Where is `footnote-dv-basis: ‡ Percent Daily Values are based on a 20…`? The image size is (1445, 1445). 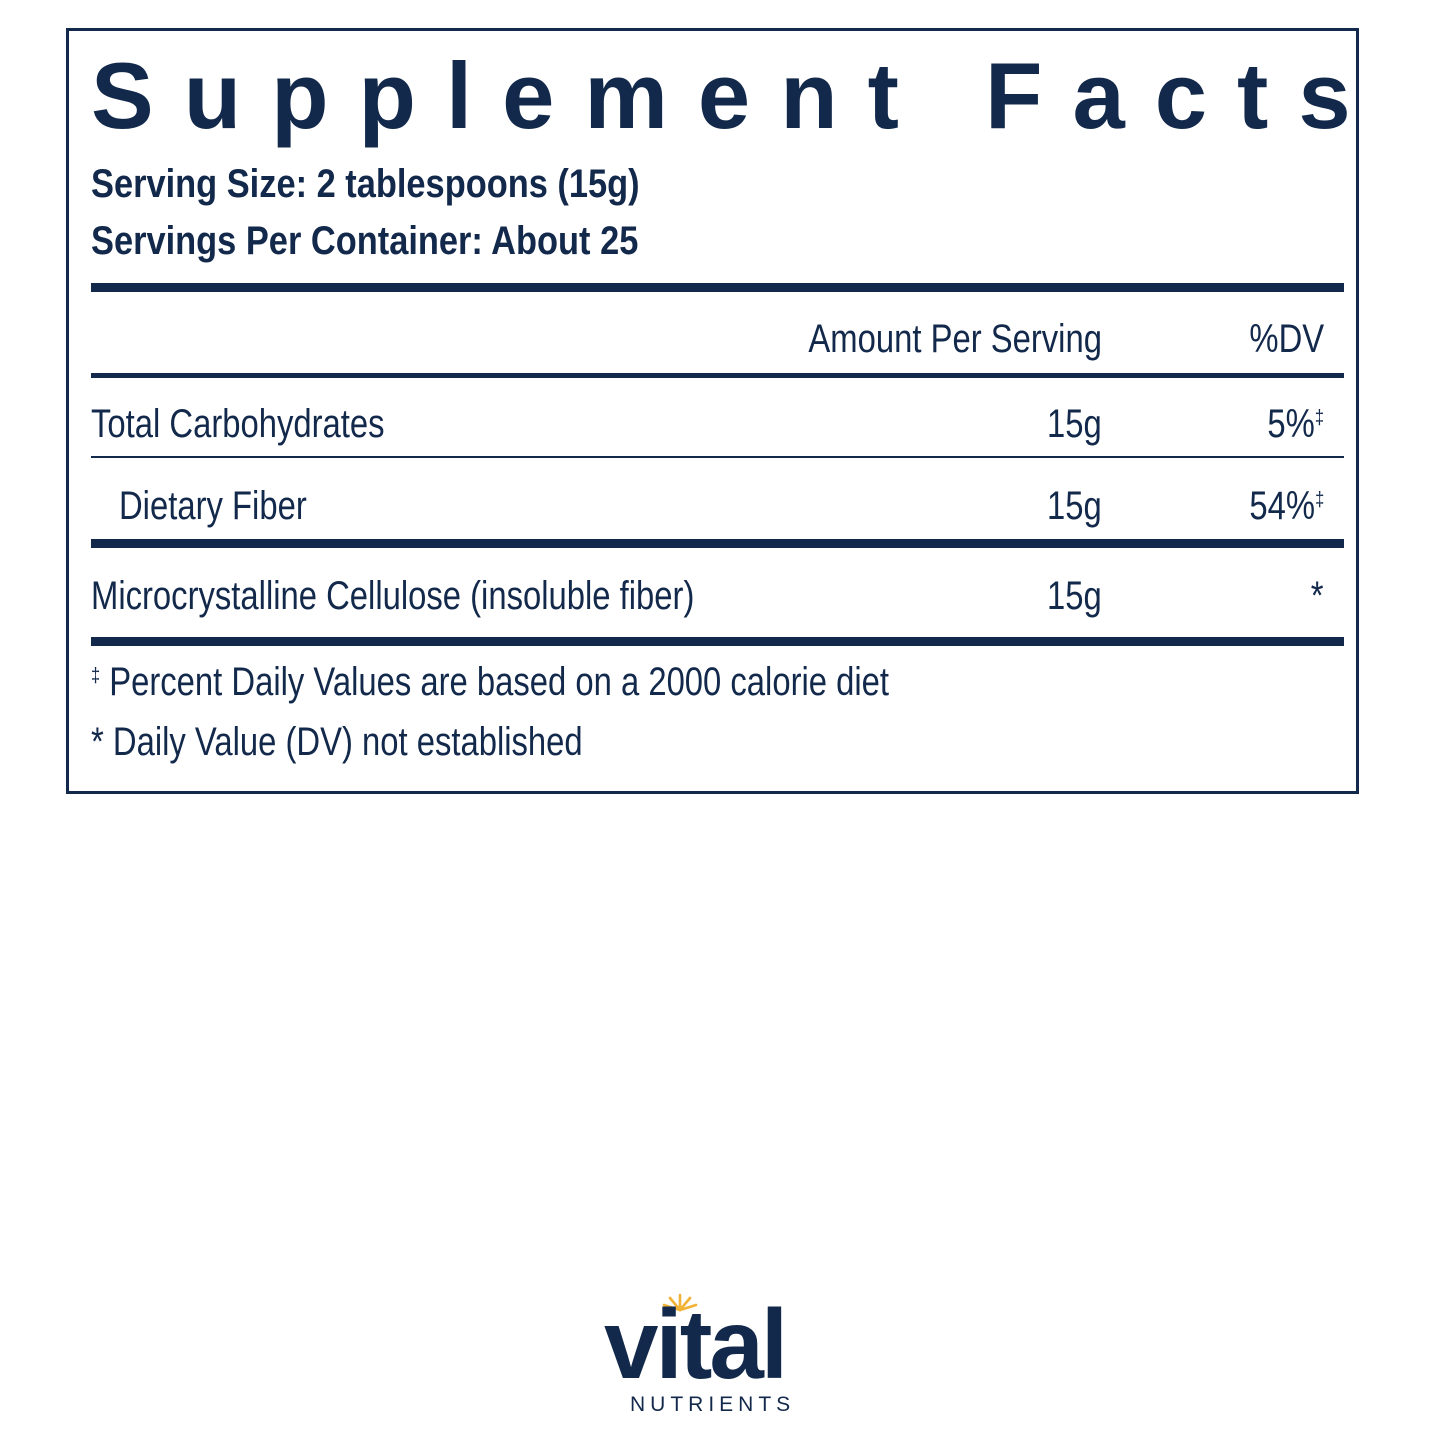
footnote-dv-basis: ‡ Percent Daily Values are based on a 20… is located at coordinates (490, 682).